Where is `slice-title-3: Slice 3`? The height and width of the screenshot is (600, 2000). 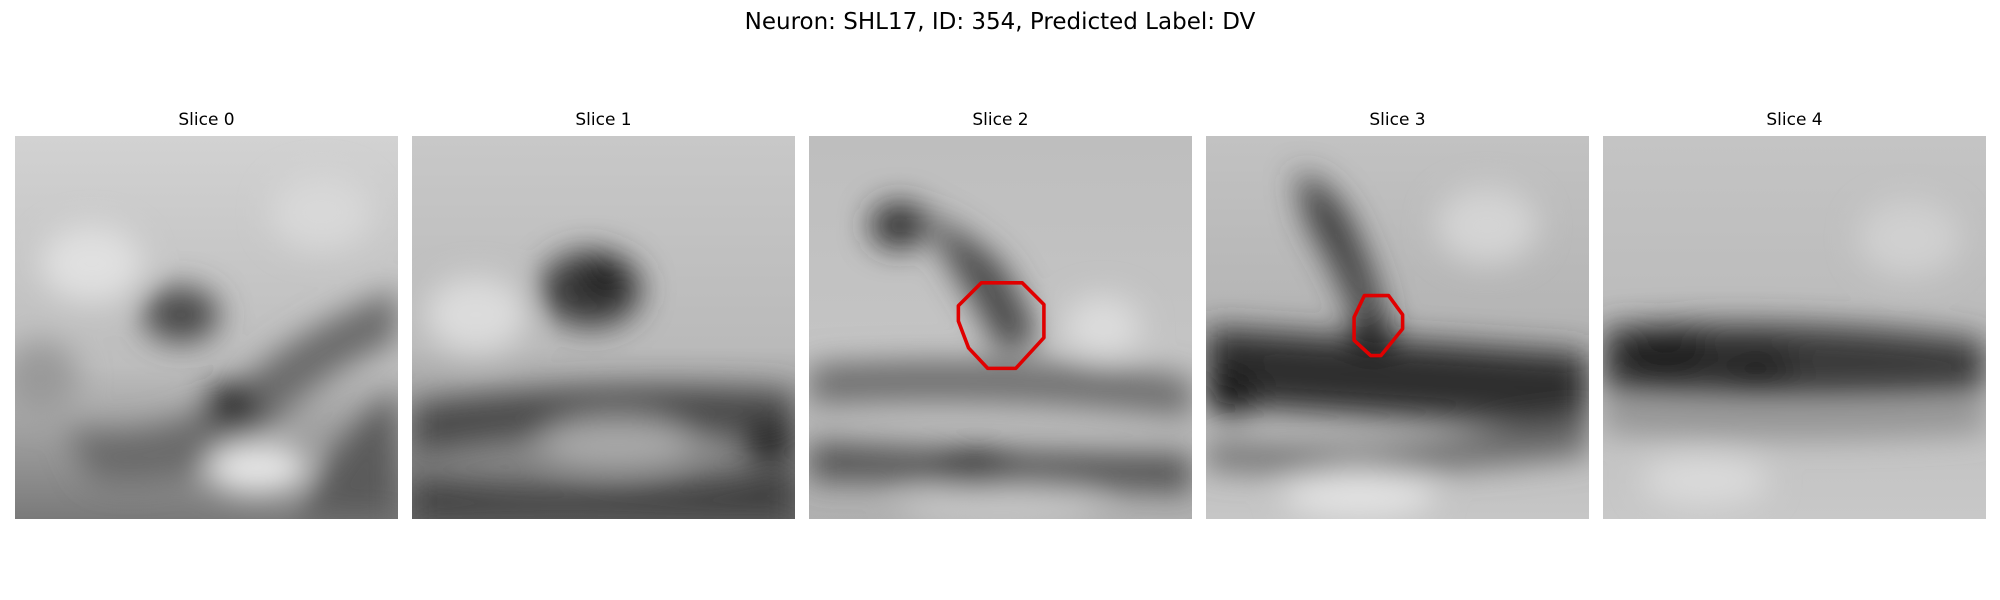
slice-title-3: Slice 3 is located at coordinates (1397, 120).